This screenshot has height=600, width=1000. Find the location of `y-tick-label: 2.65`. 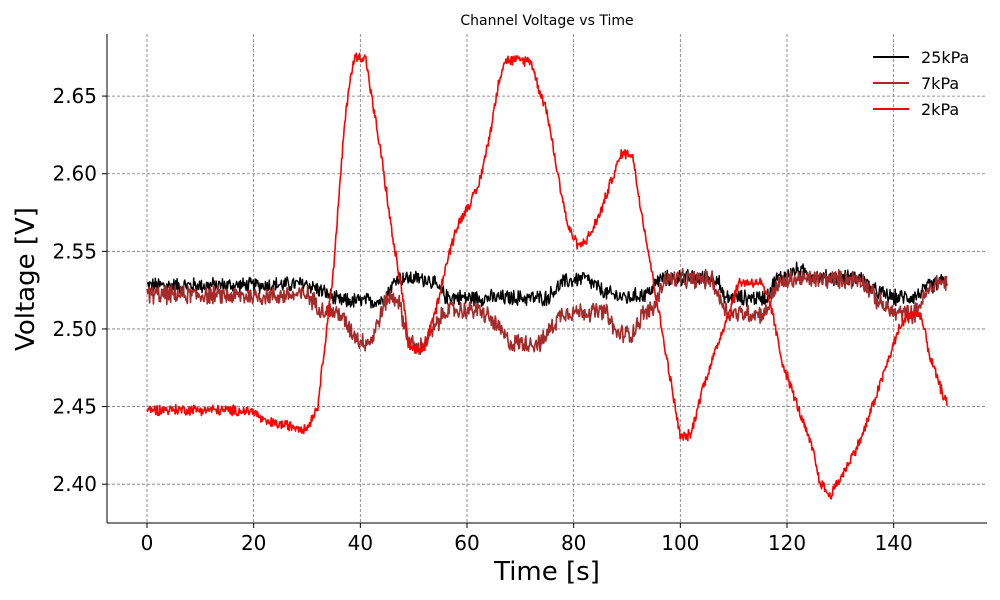

y-tick-label: 2.65 is located at coordinates (74, 96).